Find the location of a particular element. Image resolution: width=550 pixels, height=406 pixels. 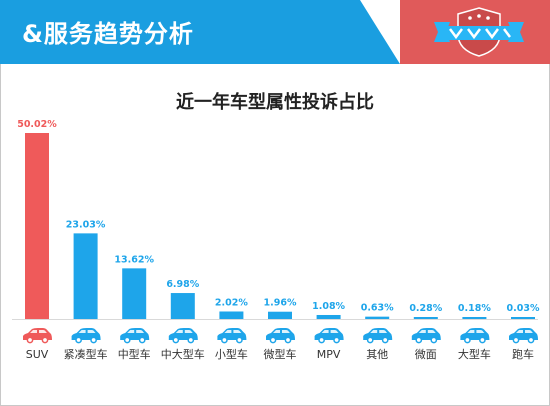

category-label: 紧凑型车 is located at coordinates (86, 354).